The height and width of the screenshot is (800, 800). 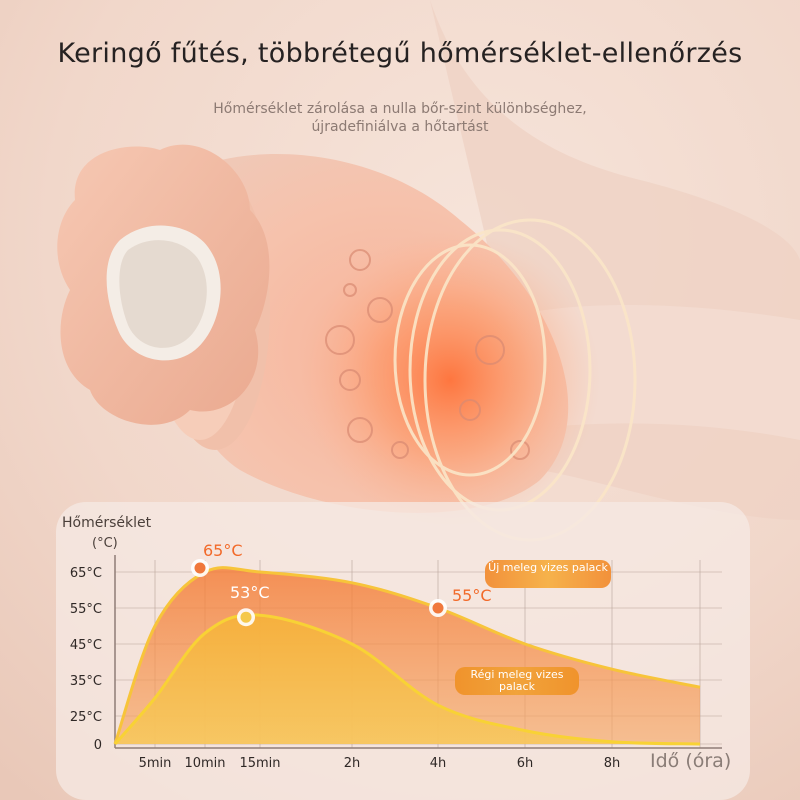 I want to click on y-tick-label: 25°C, so click(x=86, y=717).